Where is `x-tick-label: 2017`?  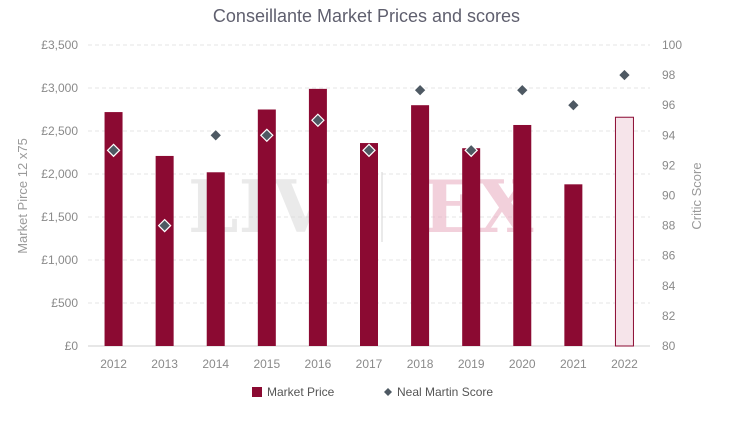
x-tick-label: 2017 is located at coordinates (369, 364).